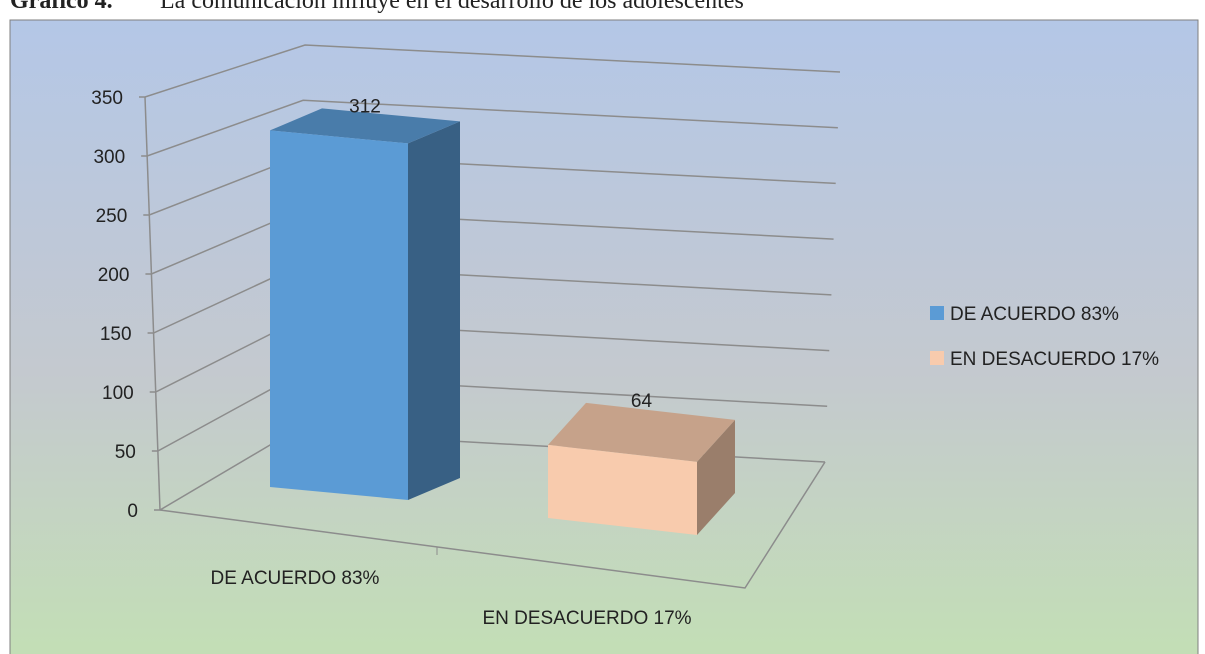 The height and width of the screenshot is (654, 1205). Describe the element at coordinates (114, 275) in the screenshot. I see `y-tick-label: 200` at that location.